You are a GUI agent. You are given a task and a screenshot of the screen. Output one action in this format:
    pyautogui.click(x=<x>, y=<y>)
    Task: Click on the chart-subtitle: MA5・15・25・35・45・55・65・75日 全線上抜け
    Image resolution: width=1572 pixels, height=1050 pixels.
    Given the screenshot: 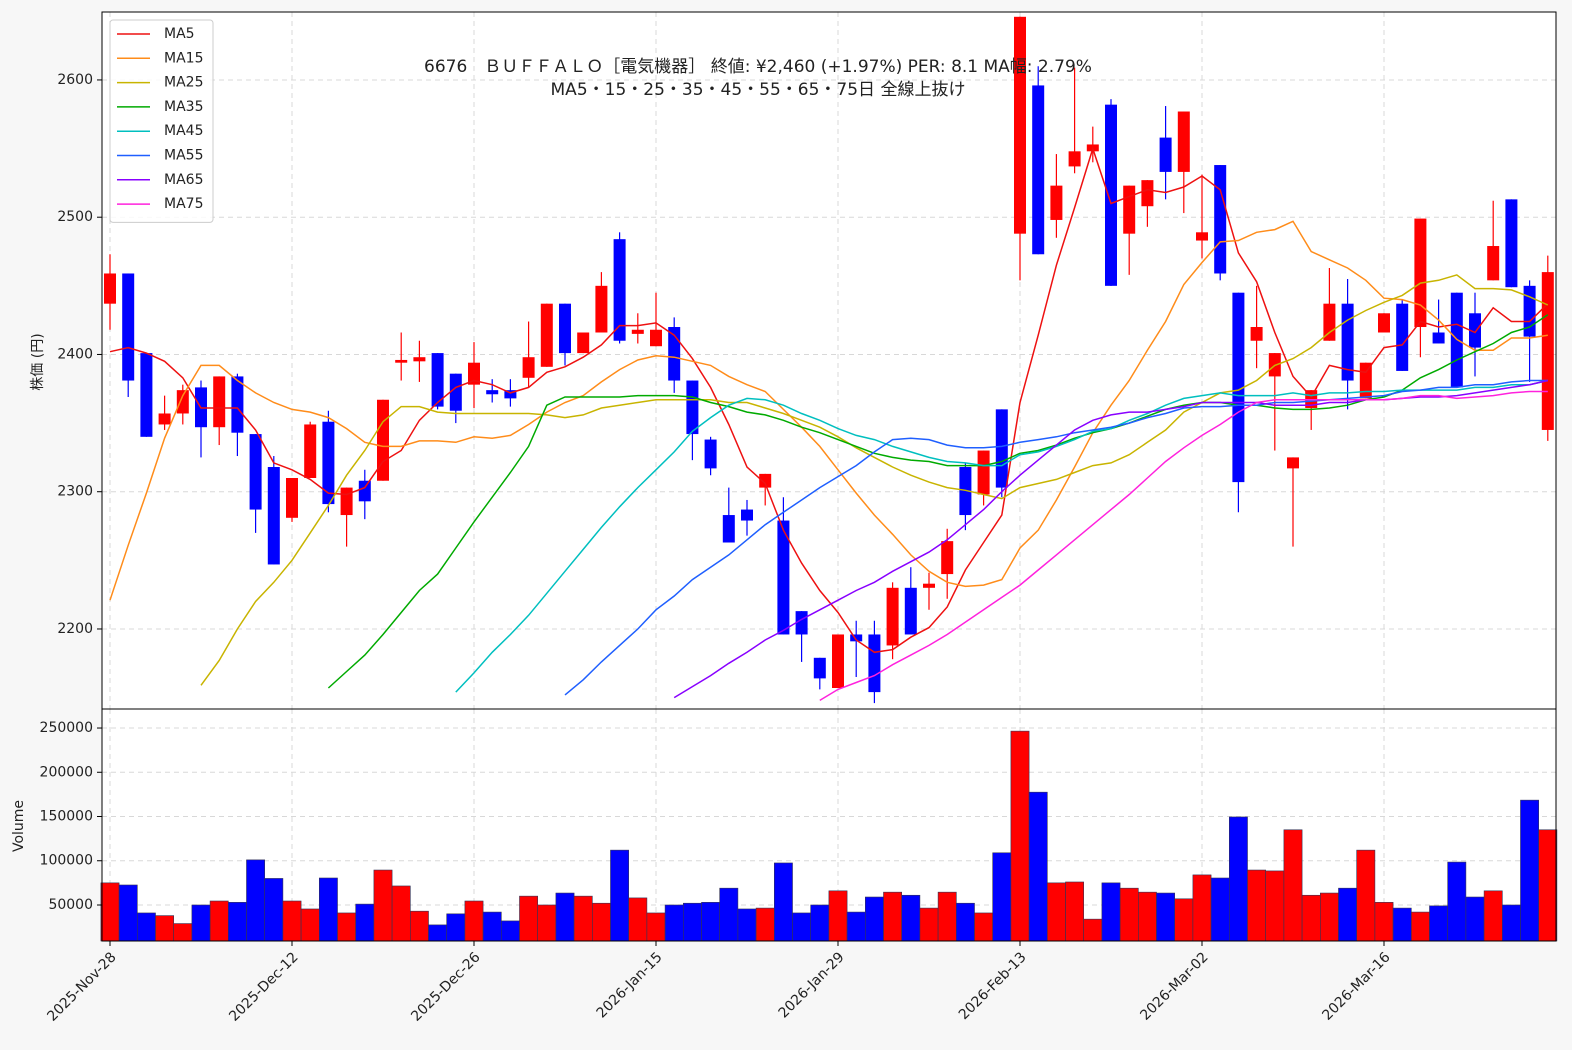 What is the action you would take?
    pyautogui.click(x=758, y=90)
    